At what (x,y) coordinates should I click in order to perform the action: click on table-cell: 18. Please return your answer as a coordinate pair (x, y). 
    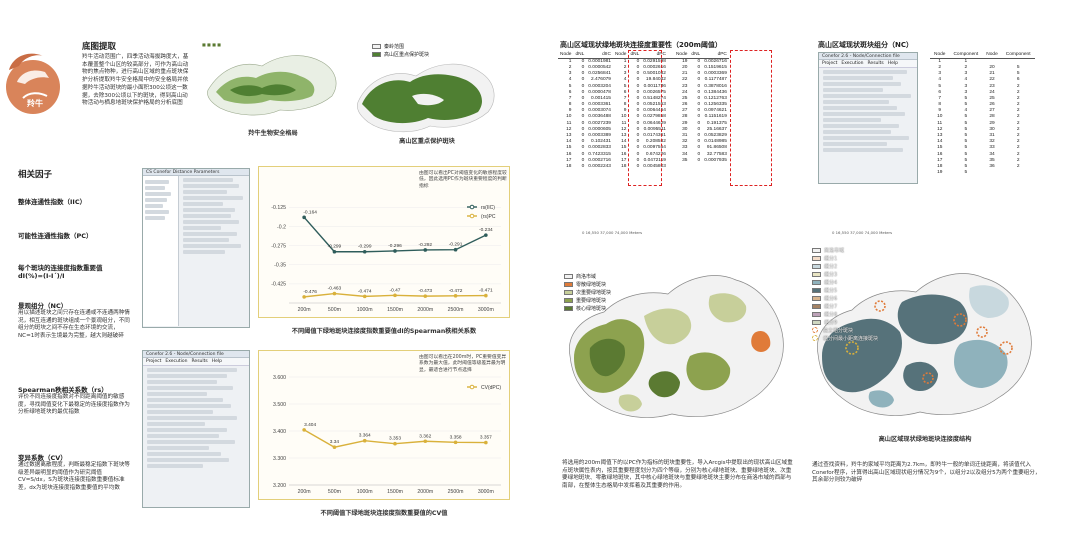
    Looking at the image, I should click on (624, 166).